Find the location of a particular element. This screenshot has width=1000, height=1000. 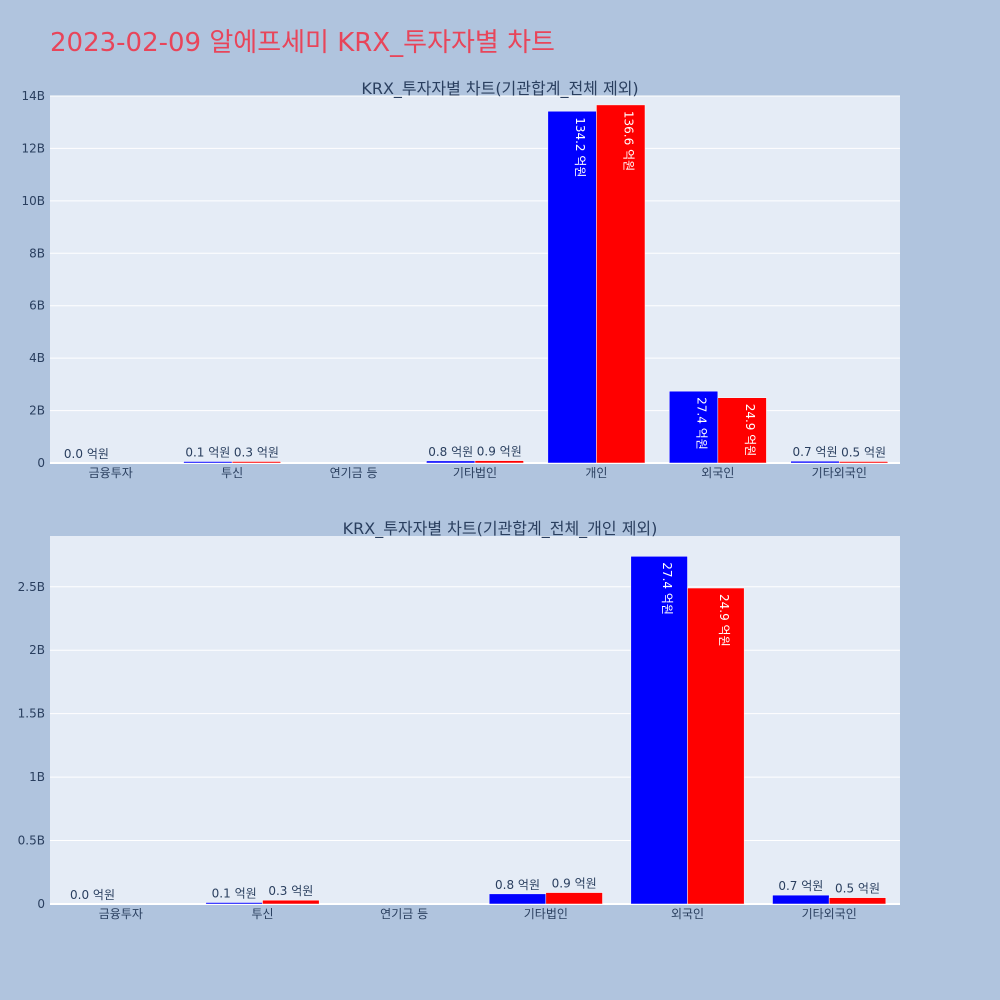

y-tick-label: 0.5B is located at coordinates (31, 841).